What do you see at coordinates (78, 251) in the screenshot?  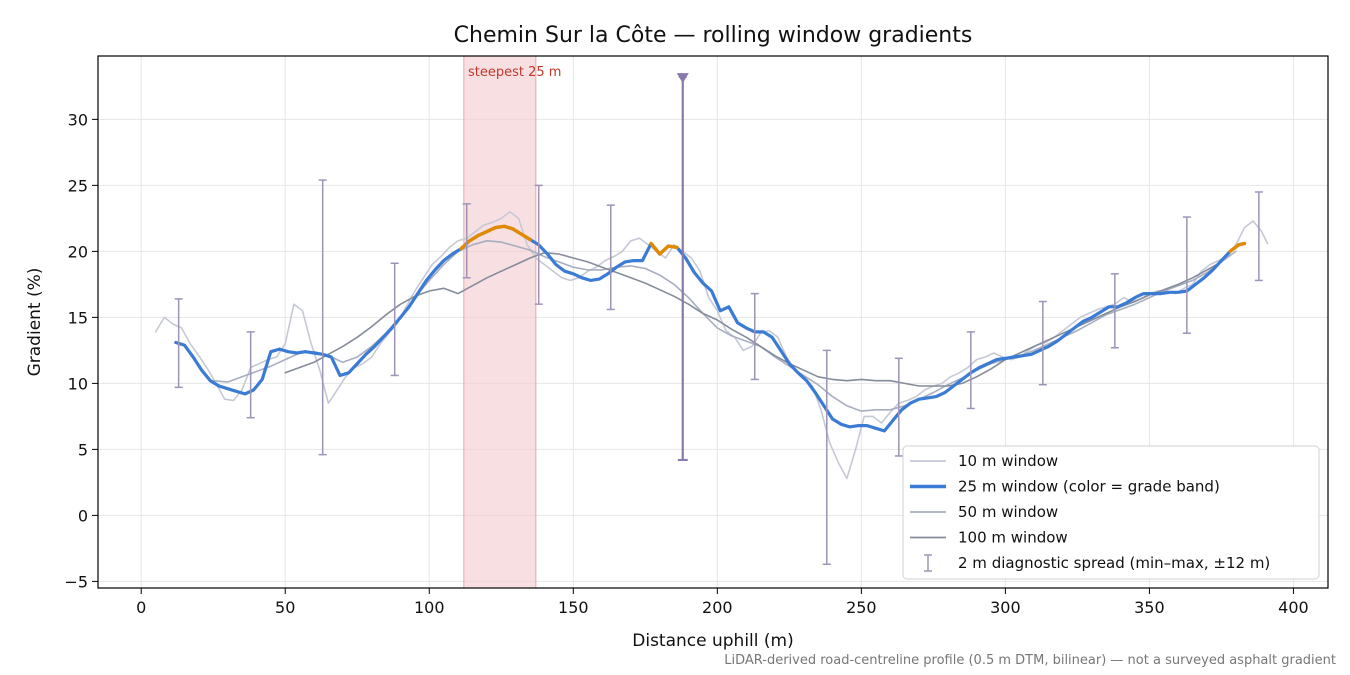 I see `y-tick-label: 20` at bounding box center [78, 251].